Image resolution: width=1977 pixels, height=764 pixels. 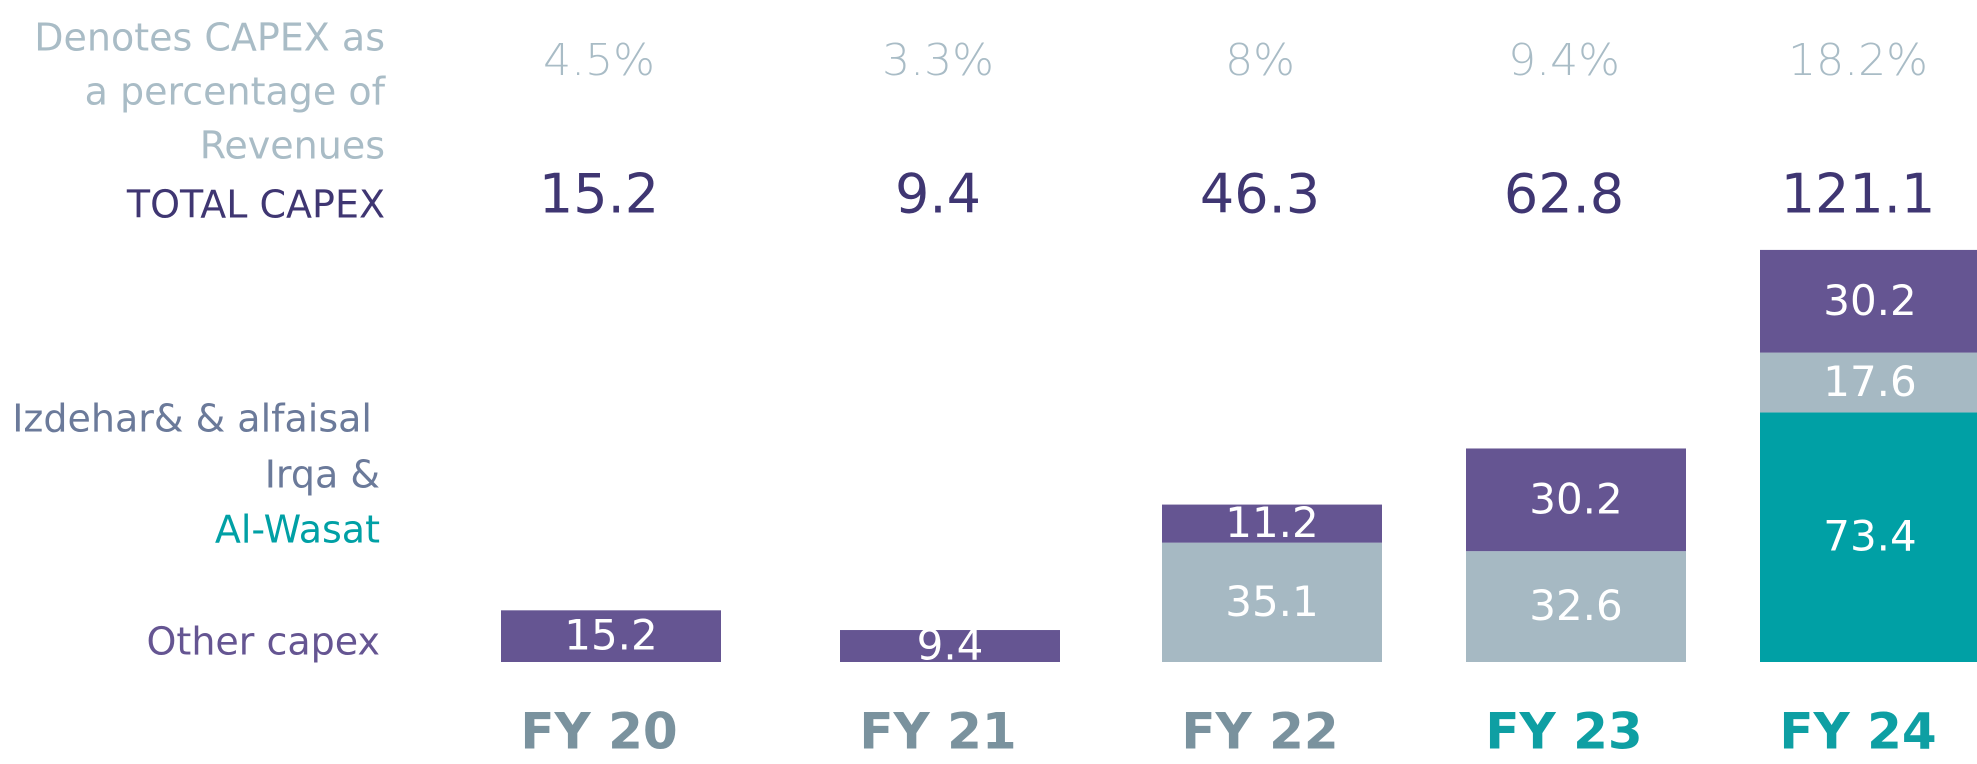 What do you see at coordinates (263, 642) in the screenshot?
I see `legend-entry: Other capex` at bounding box center [263, 642].